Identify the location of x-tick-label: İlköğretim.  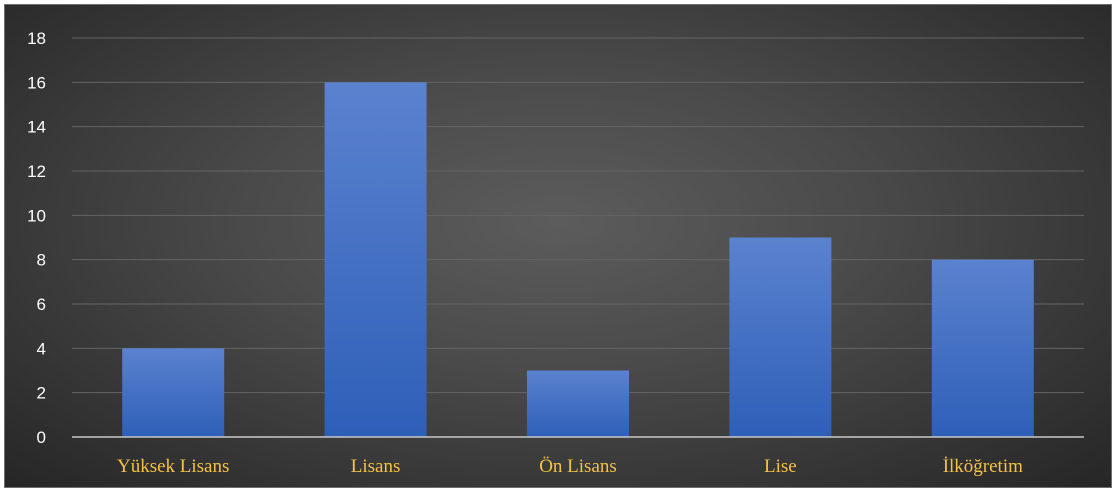
(983, 466).